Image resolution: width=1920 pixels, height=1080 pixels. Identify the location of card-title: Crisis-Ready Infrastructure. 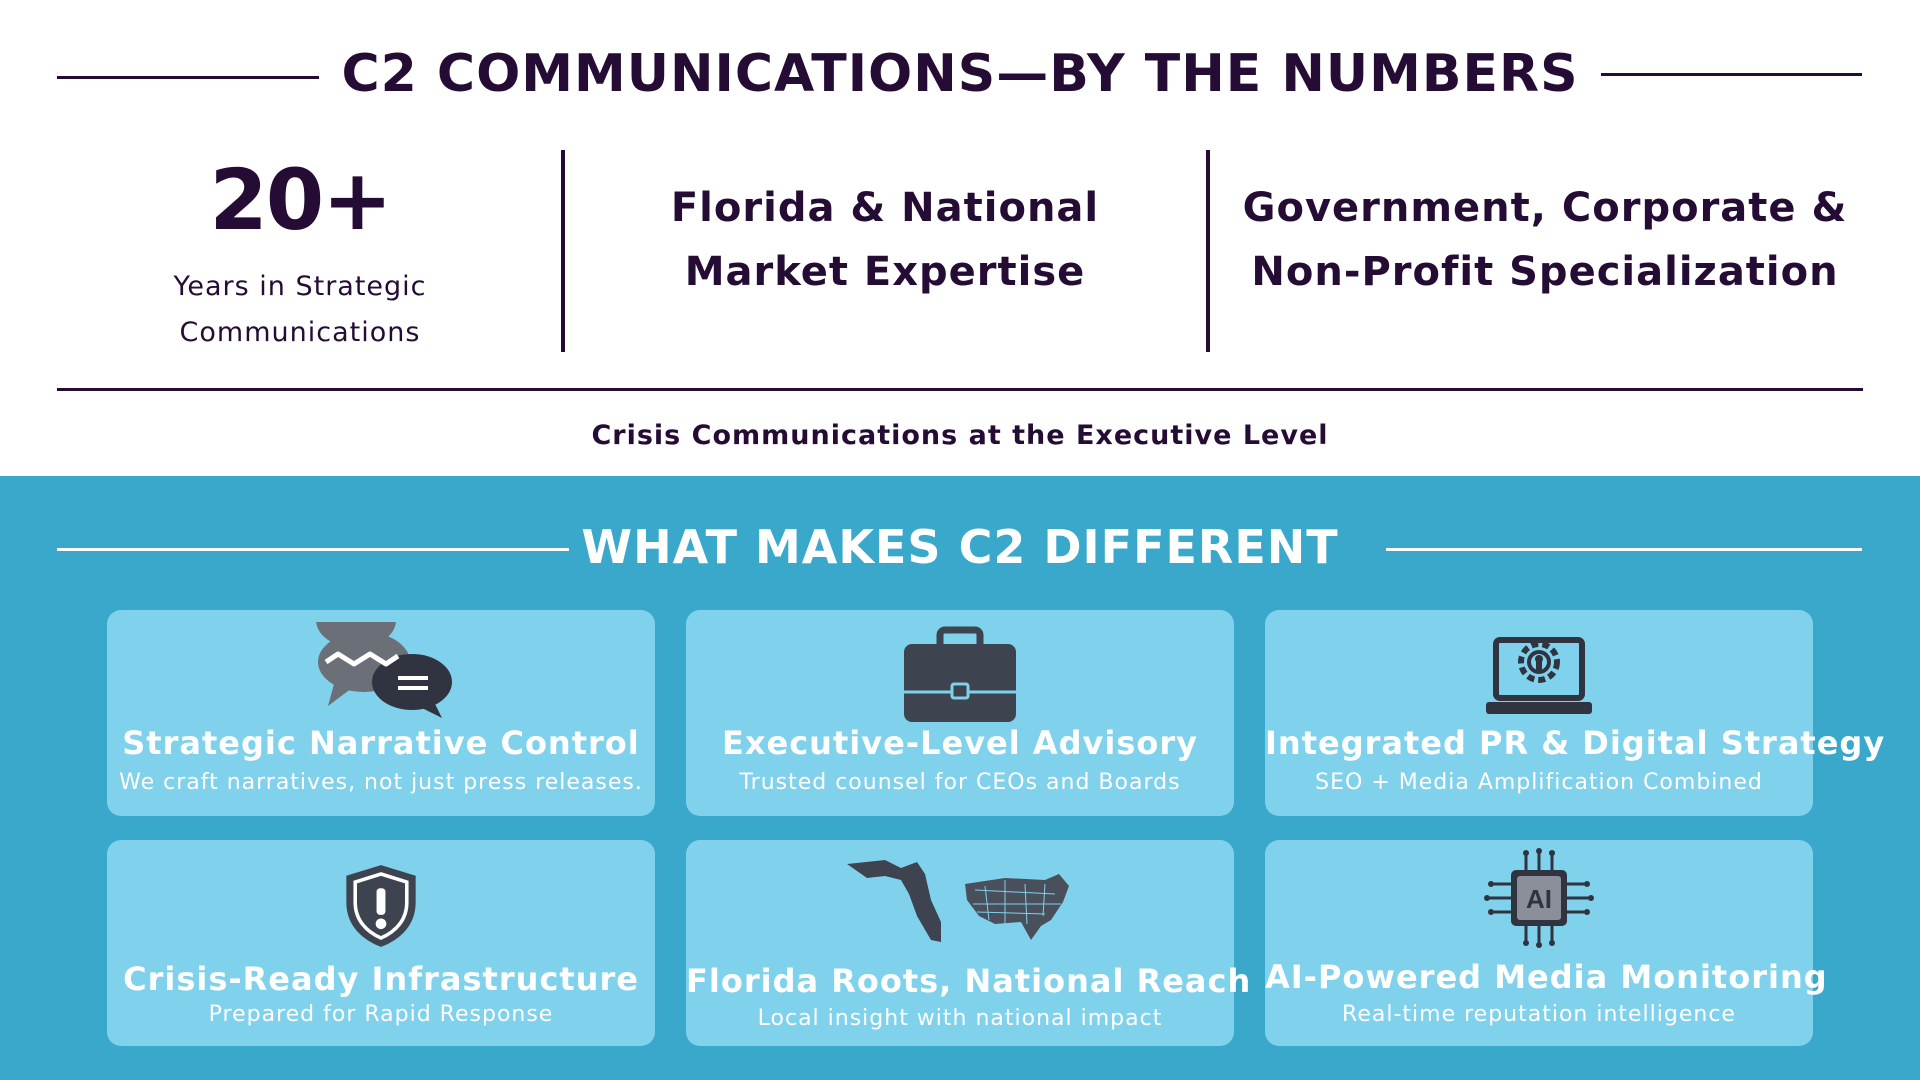
(381, 979).